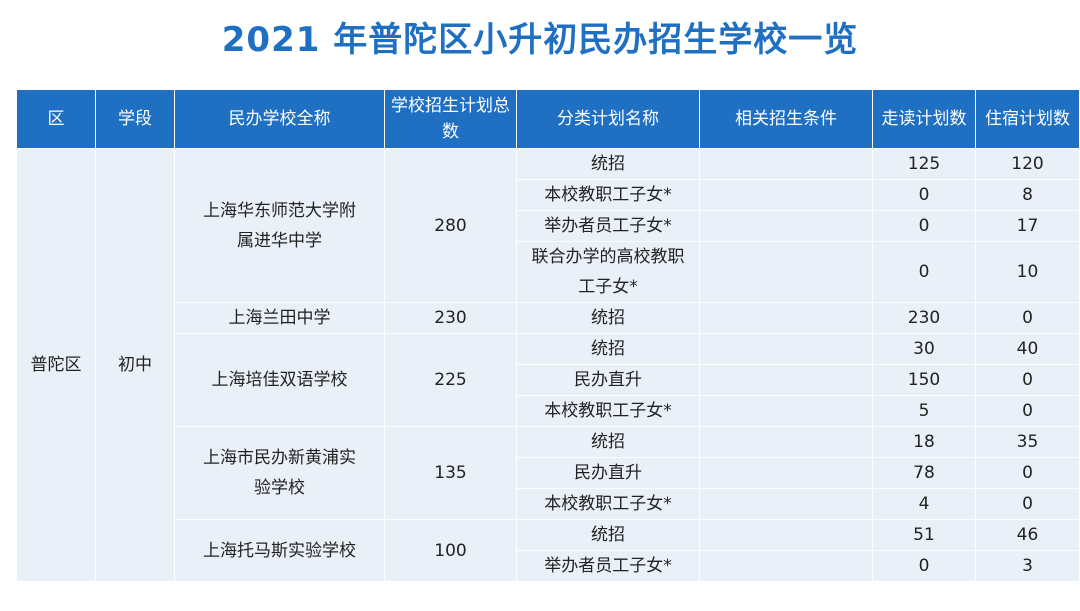 The width and height of the screenshot is (1080, 611). Describe the element at coordinates (1027, 195) in the screenshot. I see `boarding-plan-cell: 8` at that location.